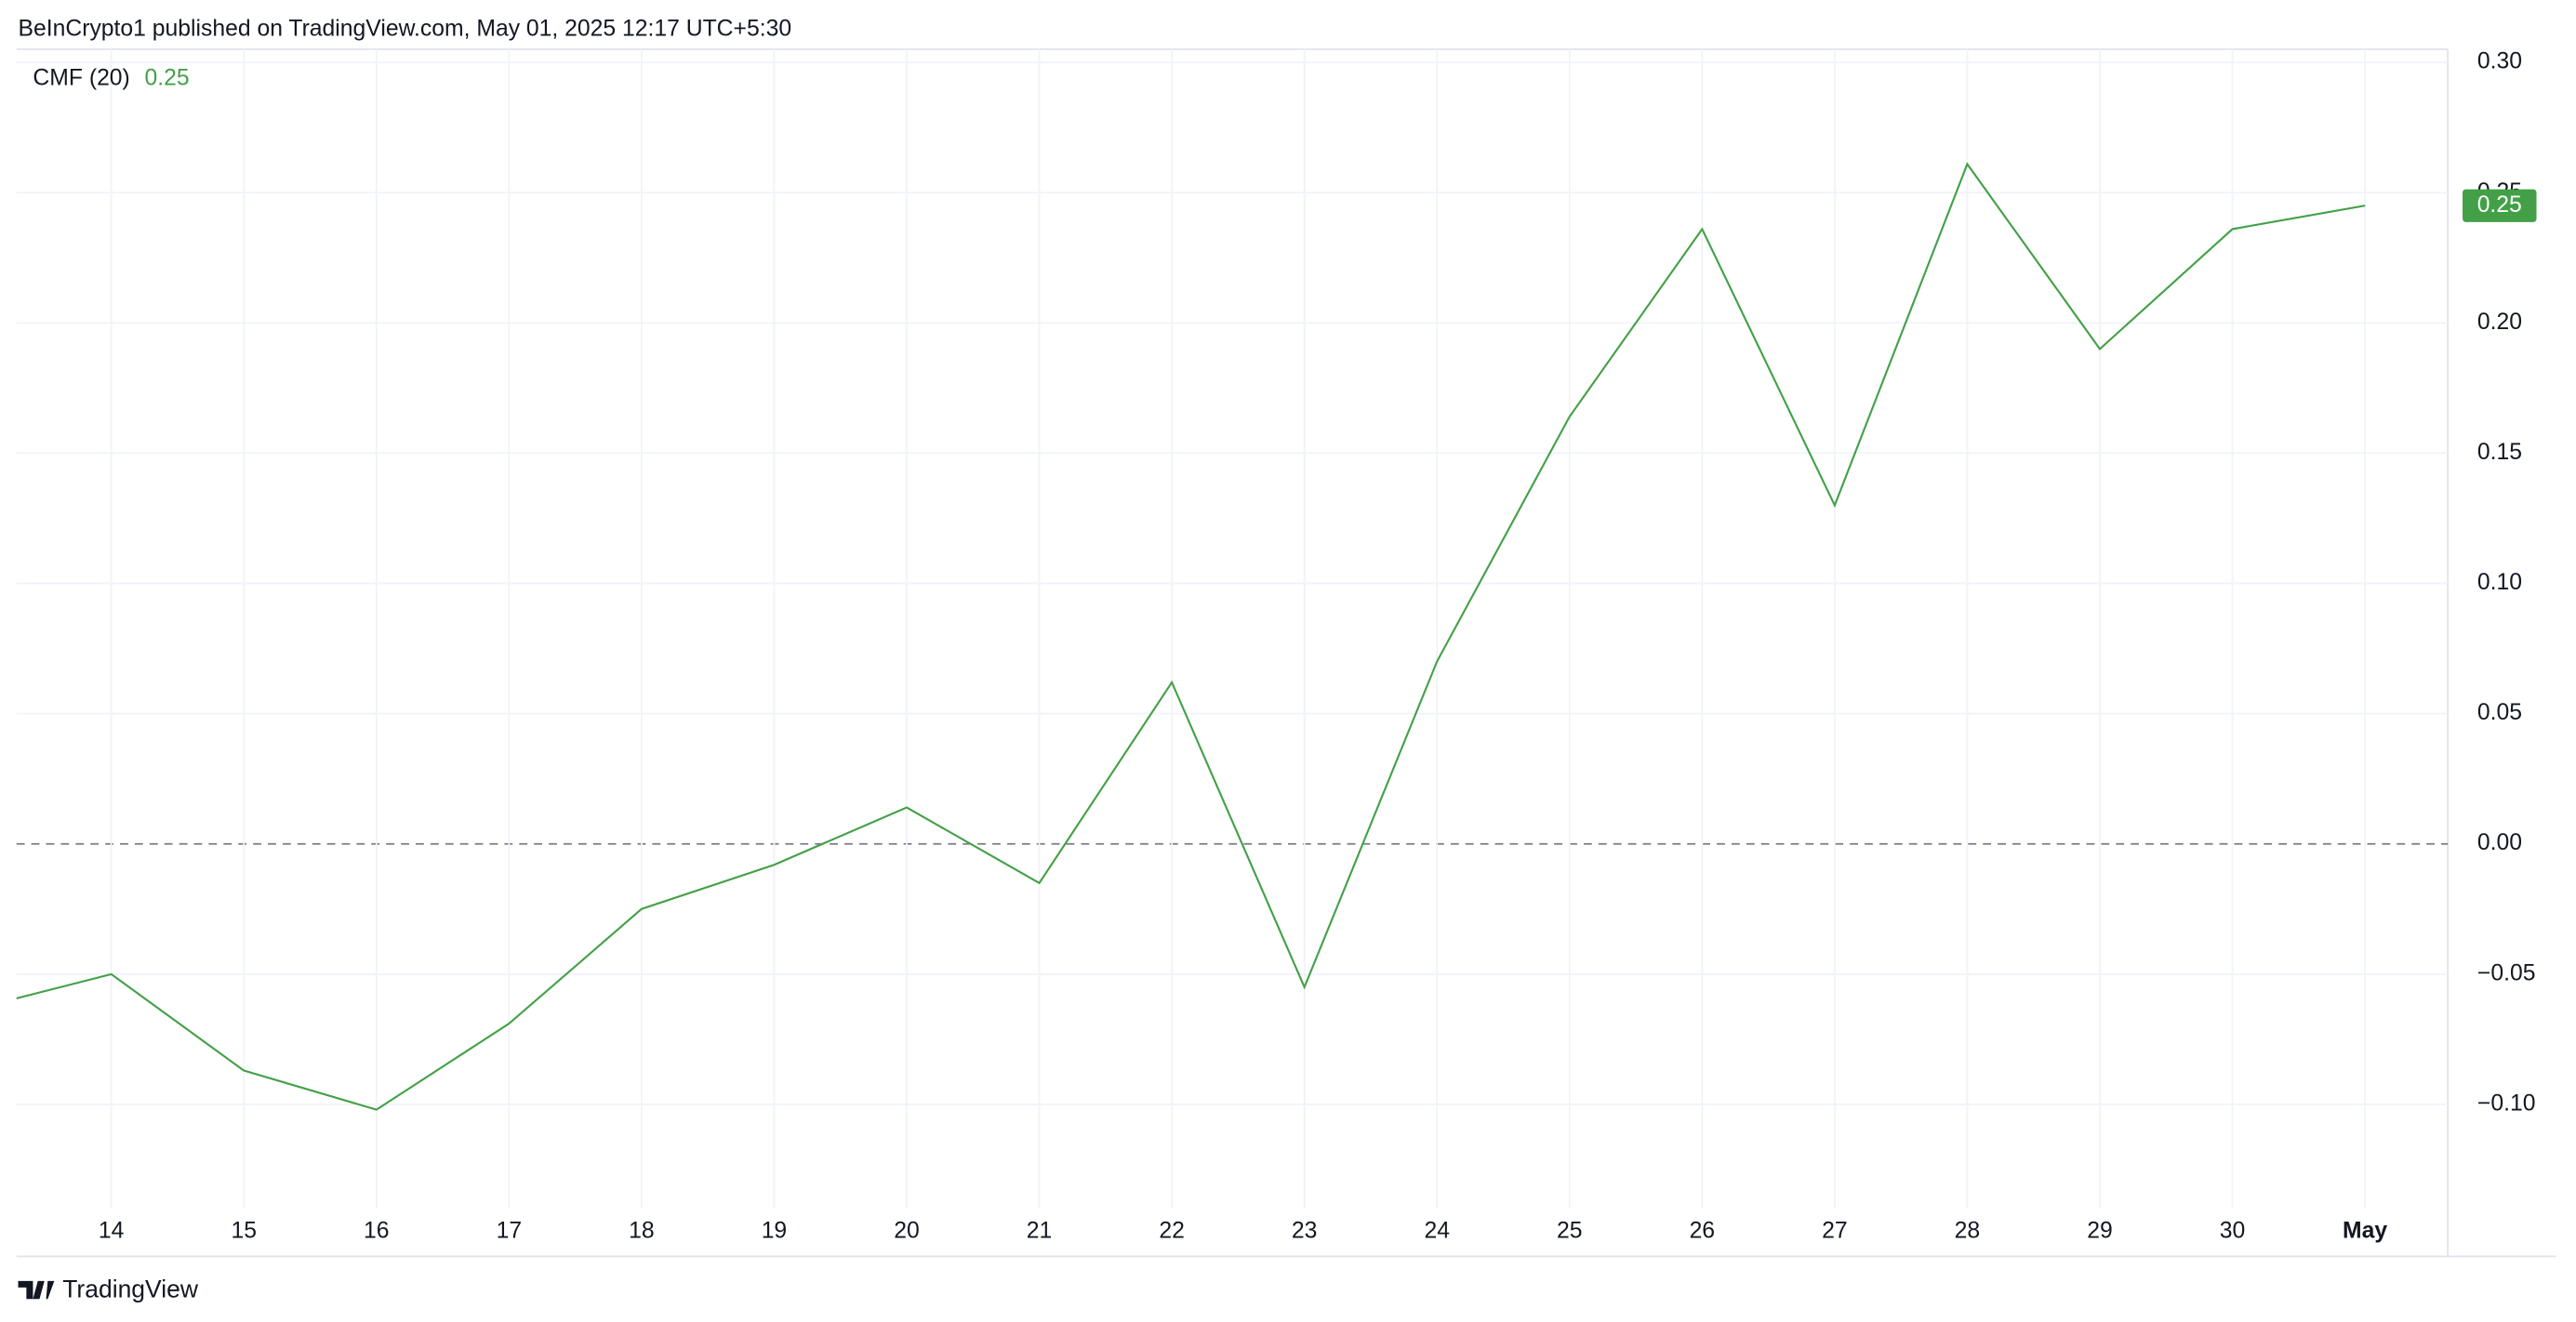 This screenshot has height=1322, width=2576. I want to click on x-tick-label: 15, so click(244, 1231).